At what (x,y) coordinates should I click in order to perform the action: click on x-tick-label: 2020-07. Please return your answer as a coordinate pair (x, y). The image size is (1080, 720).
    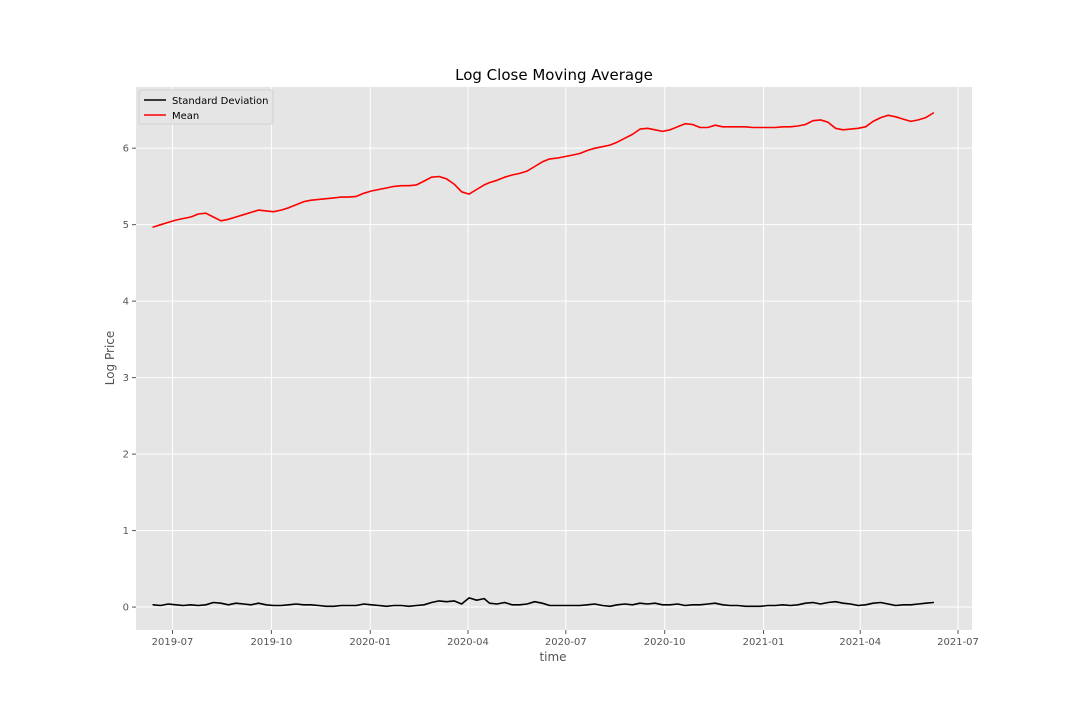
    Looking at the image, I should click on (566, 642).